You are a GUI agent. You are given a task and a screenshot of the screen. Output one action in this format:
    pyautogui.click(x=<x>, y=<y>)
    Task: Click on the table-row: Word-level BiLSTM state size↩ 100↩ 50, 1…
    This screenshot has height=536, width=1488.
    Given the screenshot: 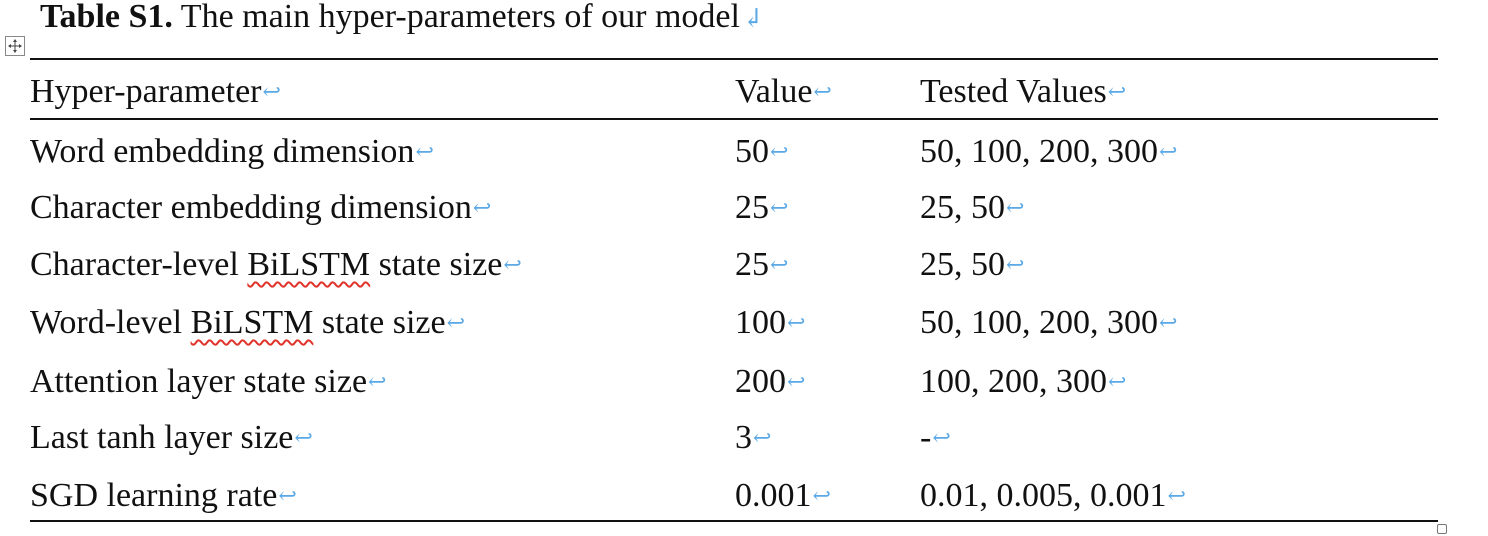 What is the action you would take?
    pyautogui.click(x=744, y=323)
    